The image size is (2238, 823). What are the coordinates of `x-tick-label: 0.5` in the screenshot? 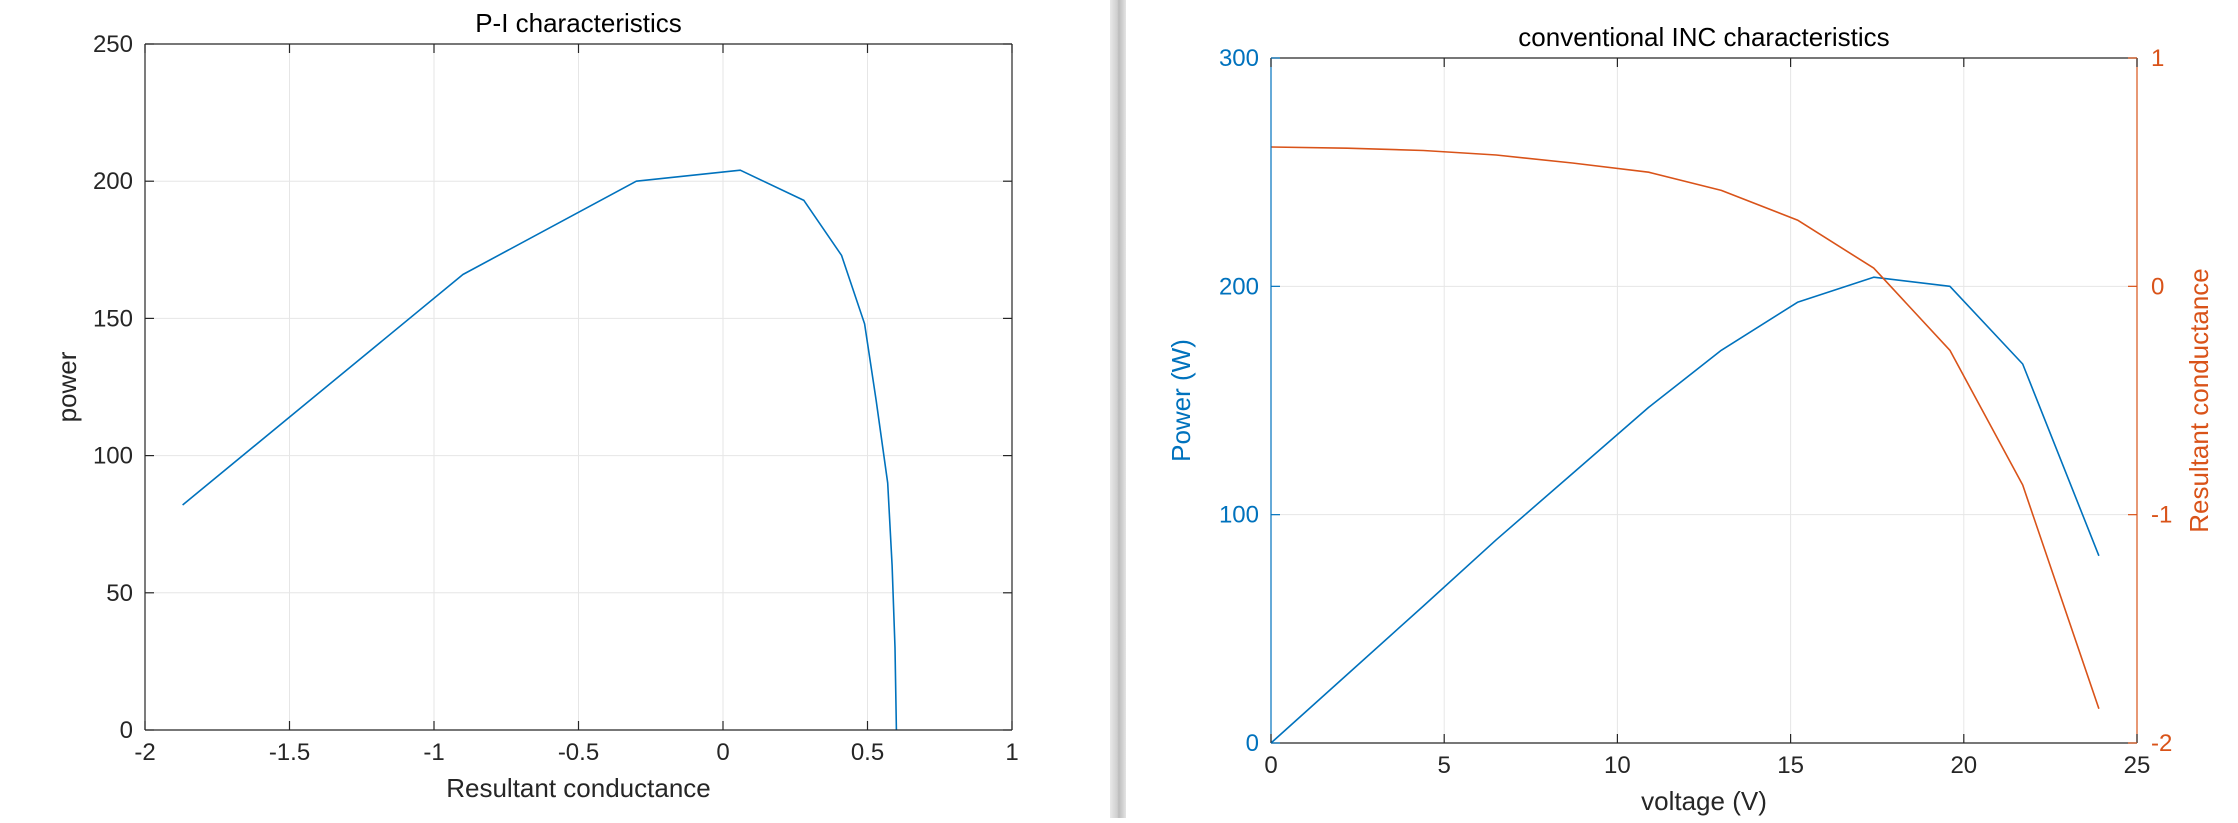 It's located at (867, 752).